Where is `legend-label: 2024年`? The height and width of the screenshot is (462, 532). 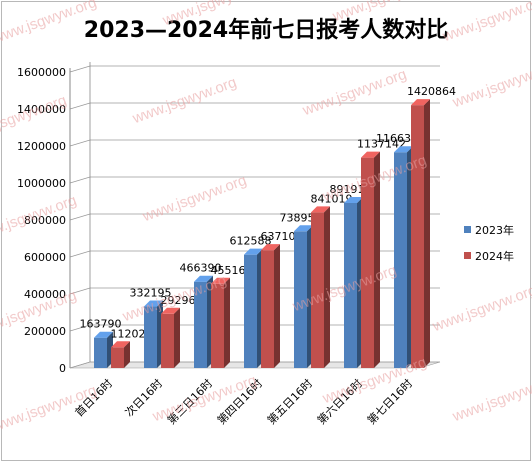
legend-label: 2024年 is located at coordinates (494, 256).